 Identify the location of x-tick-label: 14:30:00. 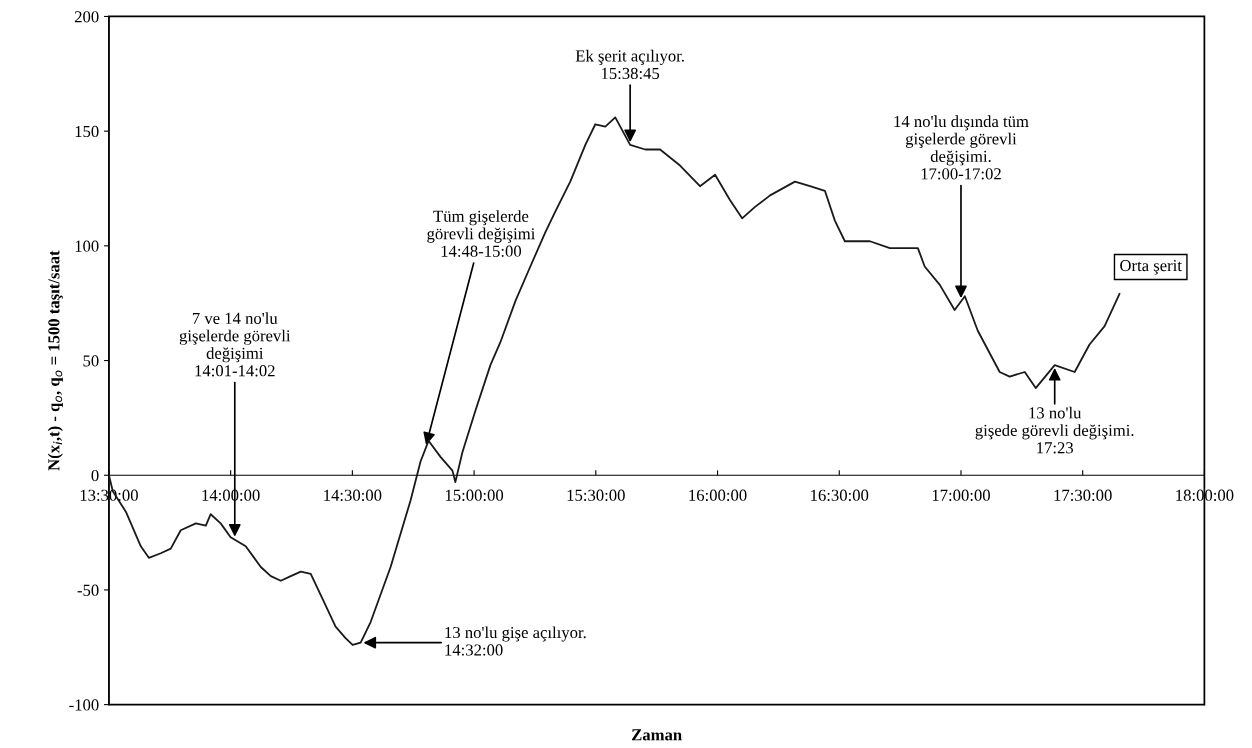
(353, 495).